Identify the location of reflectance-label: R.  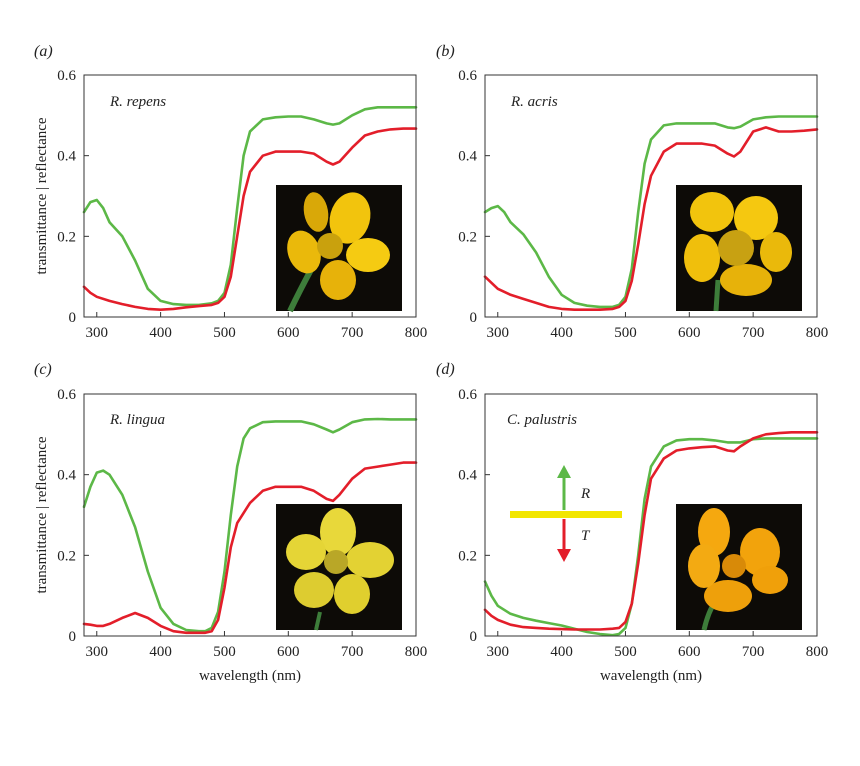
(585, 494).